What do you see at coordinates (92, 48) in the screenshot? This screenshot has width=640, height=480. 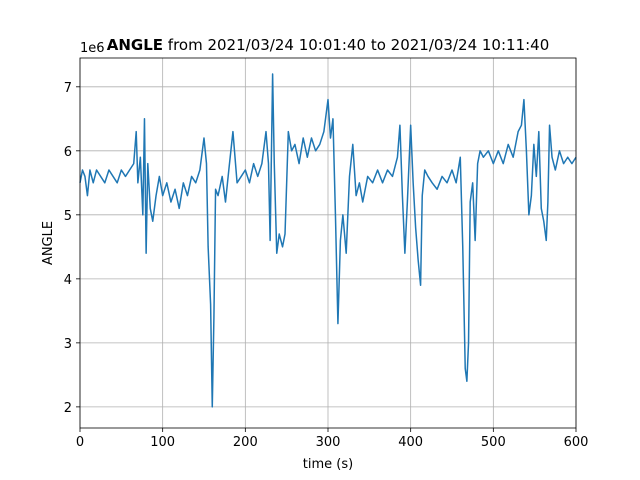 I see `offset-text: 1e6` at bounding box center [92, 48].